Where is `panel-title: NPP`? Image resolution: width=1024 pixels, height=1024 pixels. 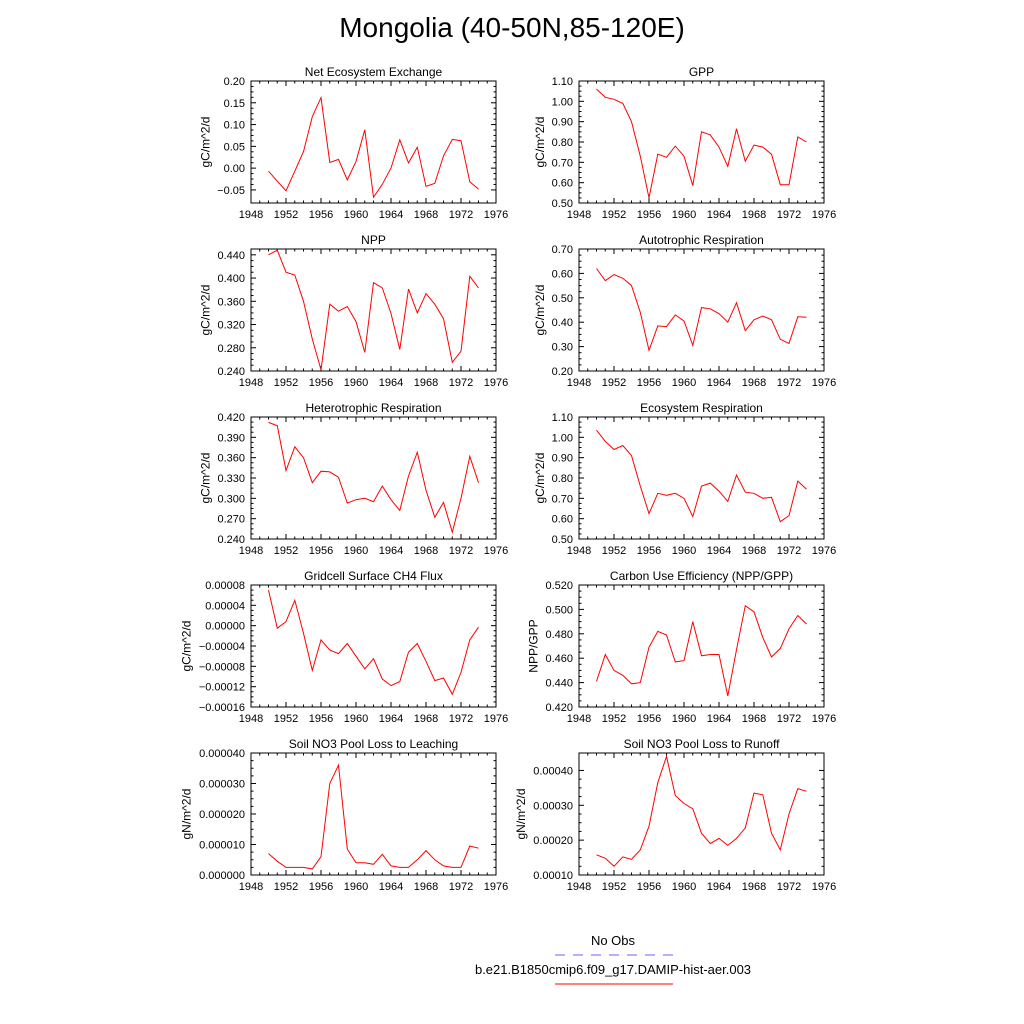 panel-title: NPP is located at coordinates (373, 240).